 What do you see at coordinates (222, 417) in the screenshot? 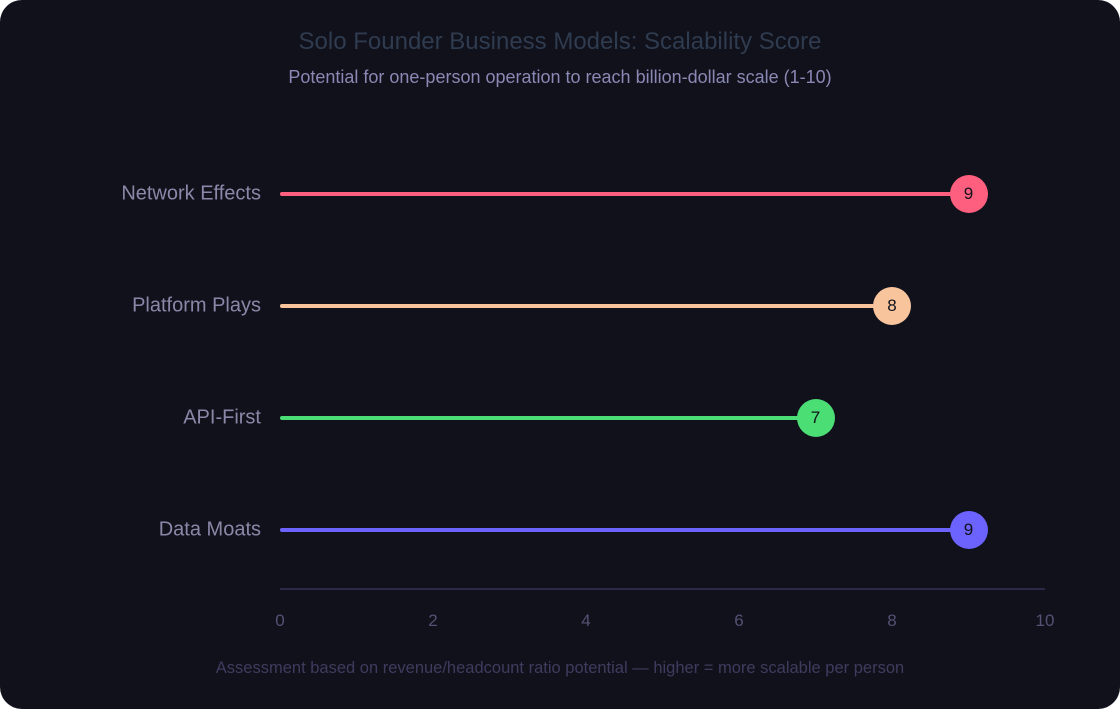
I see `category-label: API-First` at bounding box center [222, 417].